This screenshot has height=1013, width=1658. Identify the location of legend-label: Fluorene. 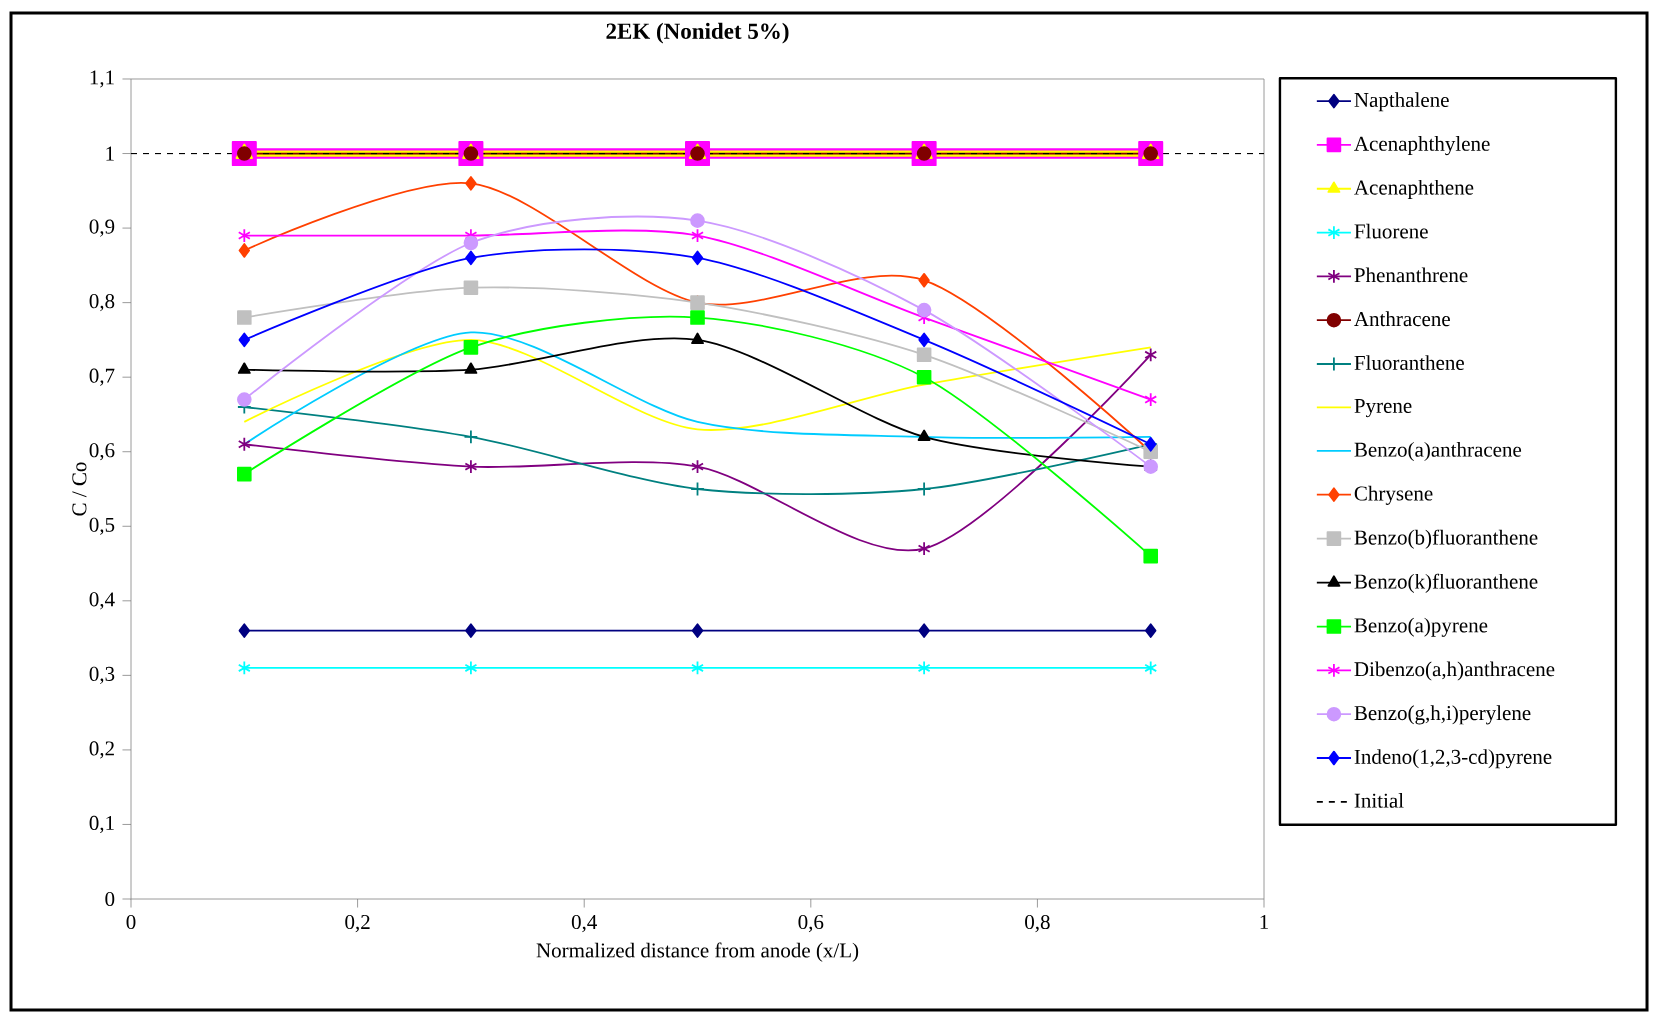
(1391, 231).